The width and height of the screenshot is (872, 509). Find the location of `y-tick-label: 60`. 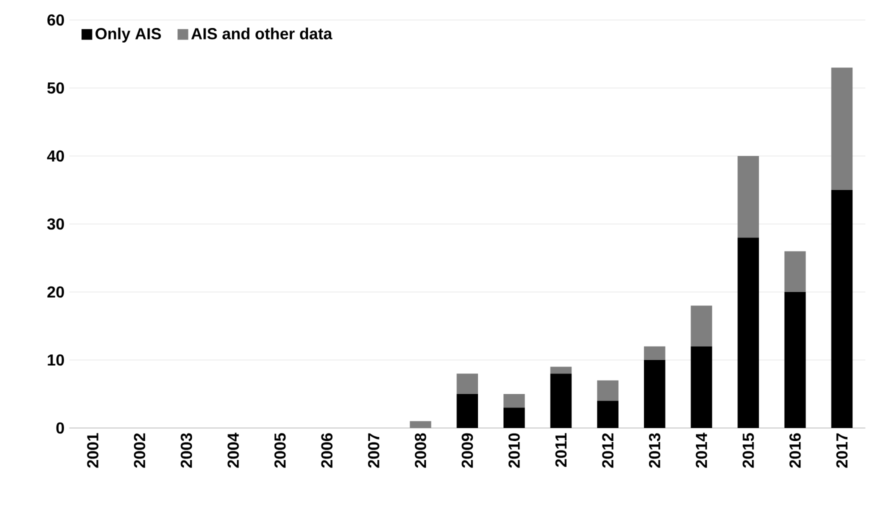

y-tick-label: 60 is located at coordinates (55, 20).